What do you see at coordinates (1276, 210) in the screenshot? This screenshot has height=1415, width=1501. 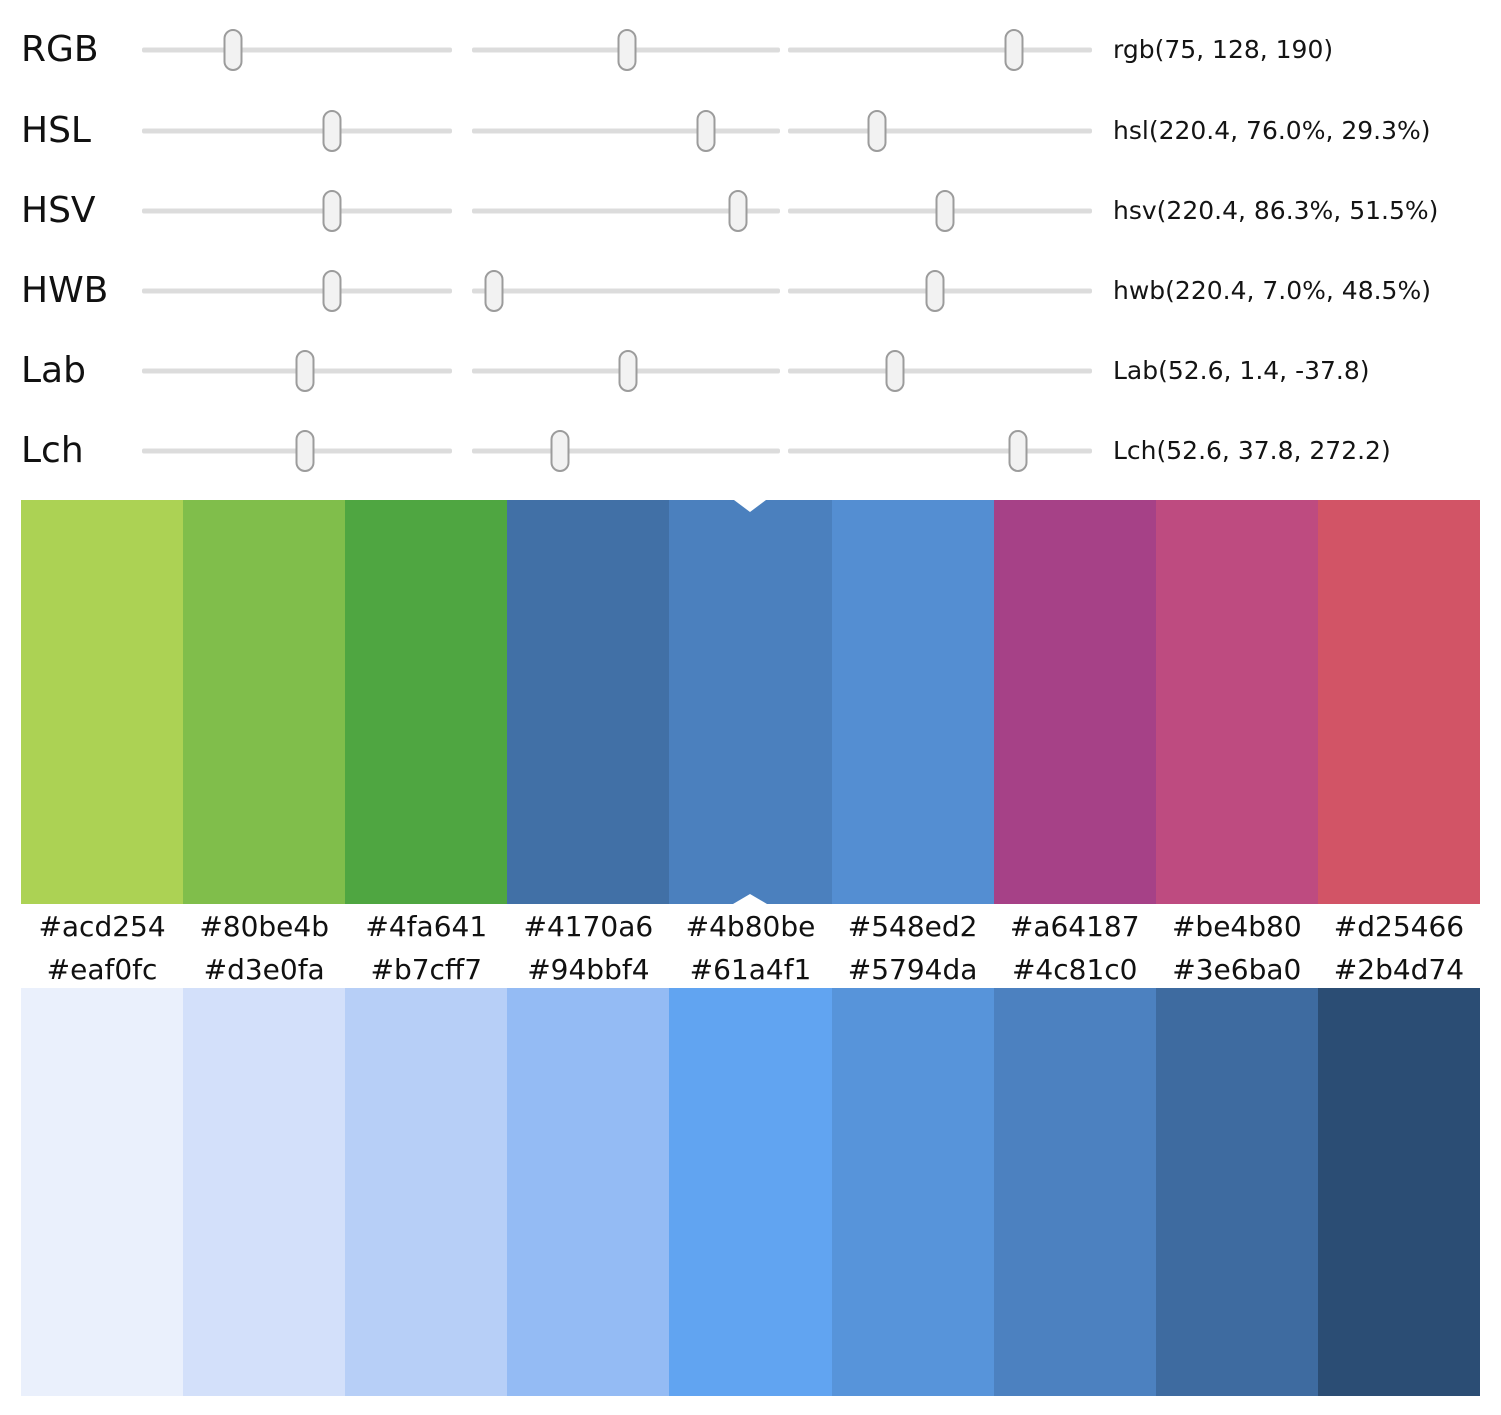 I see `hsv-value-text: hsv(220.4, 86.3%, 51.5%)` at bounding box center [1276, 210].